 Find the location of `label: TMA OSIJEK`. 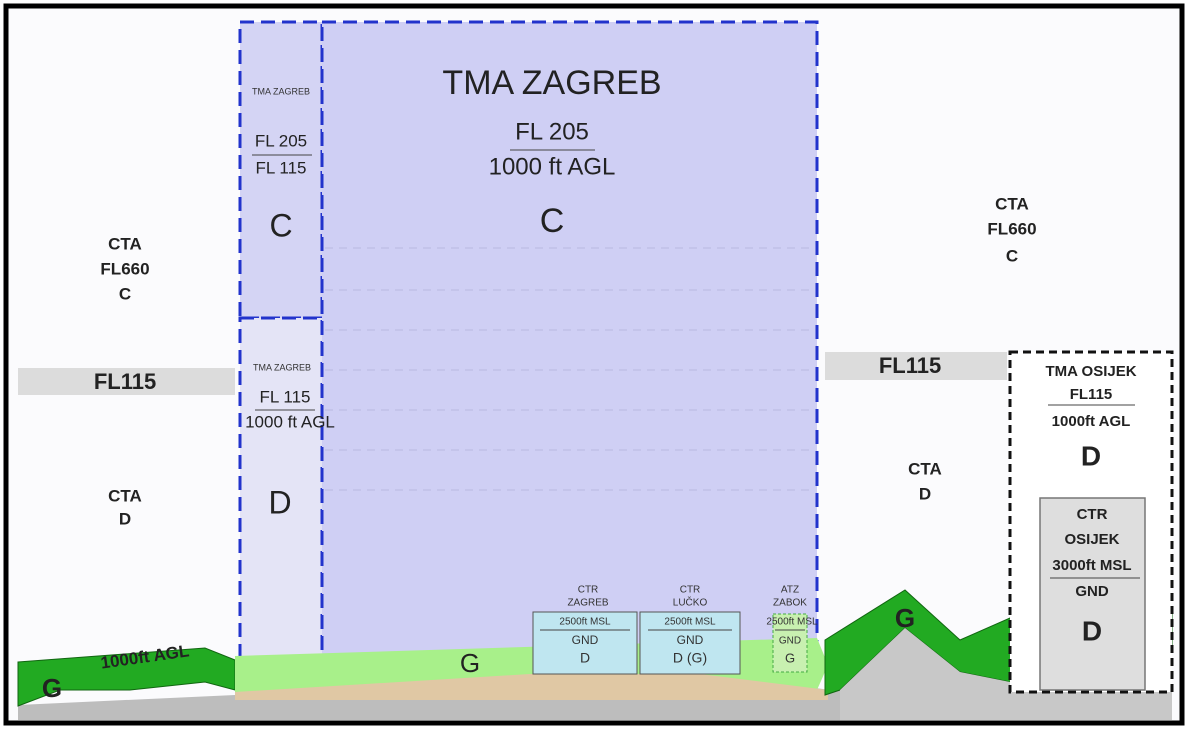

label: TMA OSIJEK is located at coordinates (1090, 371).